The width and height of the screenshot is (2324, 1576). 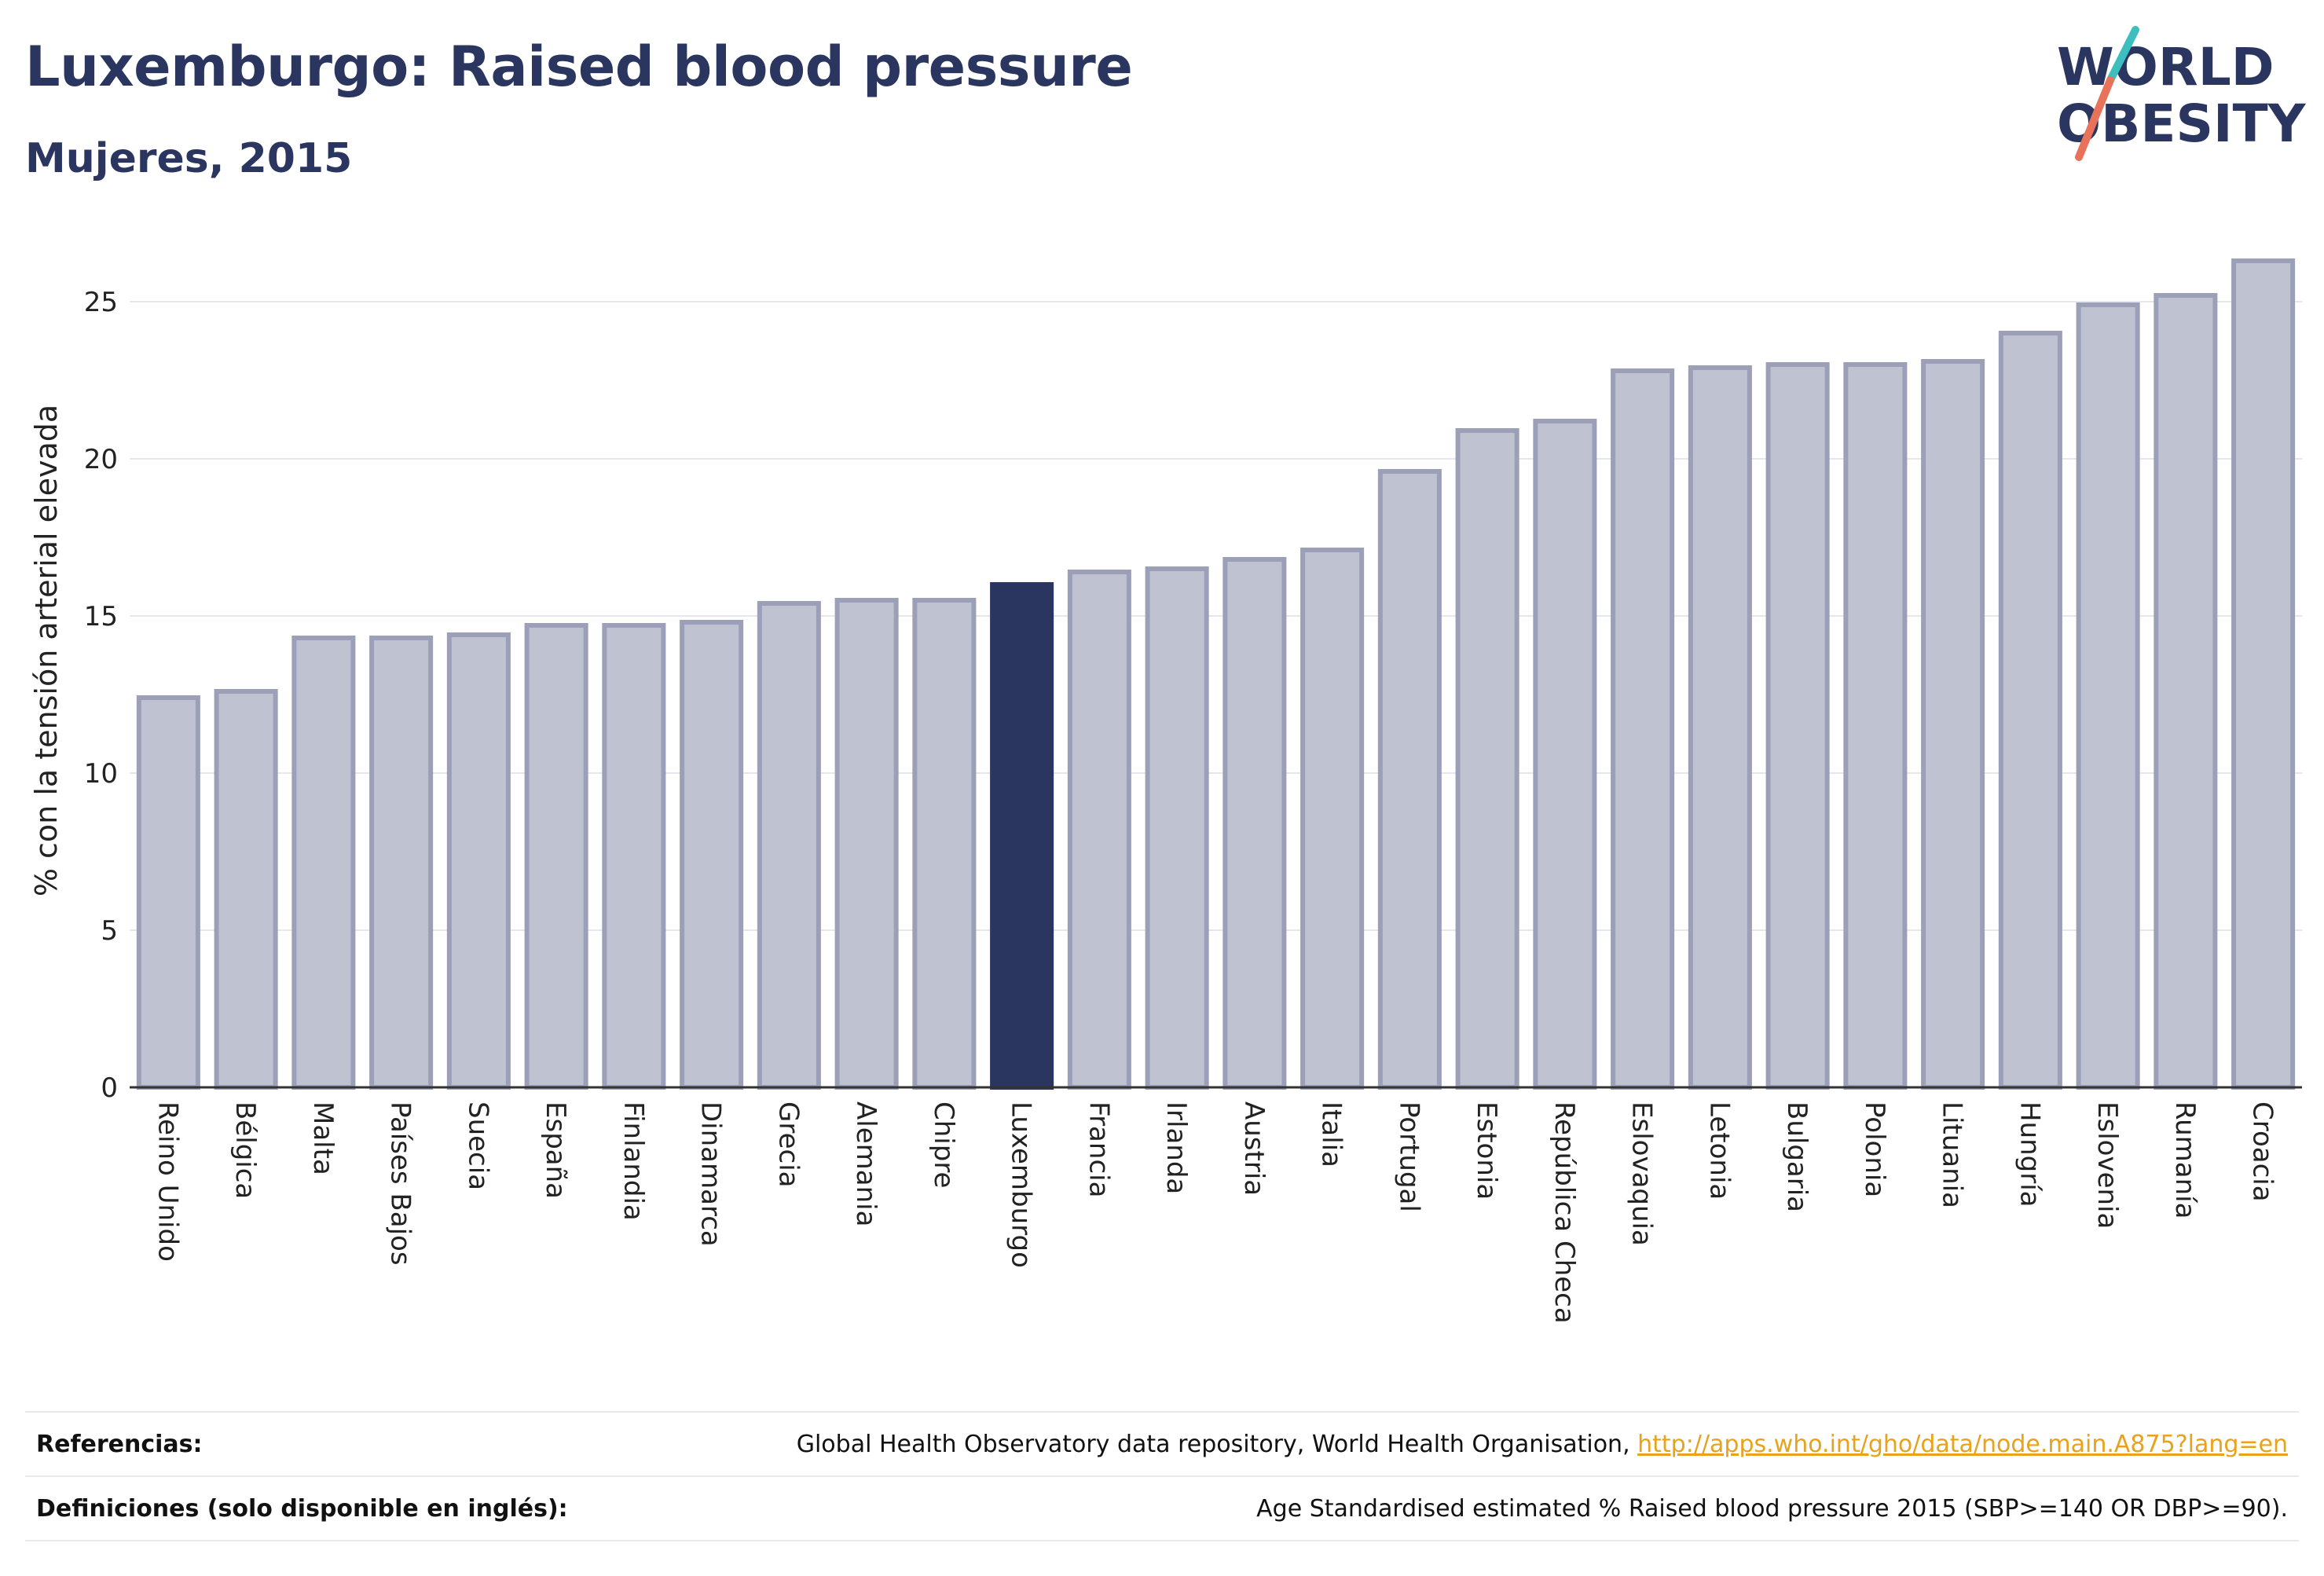 What do you see at coordinates (2185, 1160) in the screenshot?
I see `x-tick-label: Rumanía` at bounding box center [2185, 1160].